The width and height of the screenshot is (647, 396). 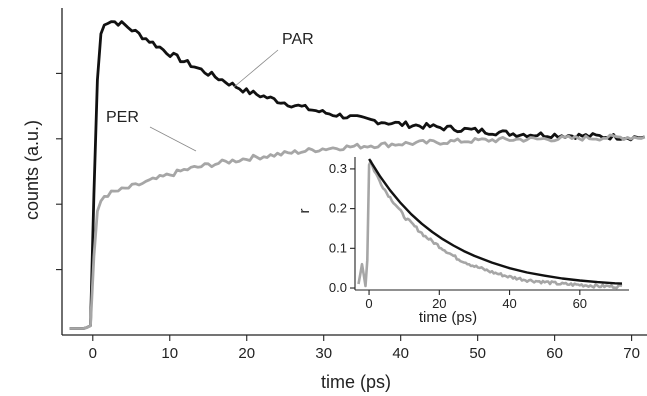 What do you see at coordinates (32, 170) in the screenshot?
I see `main-y-axis-title: counts (a.u.)` at bounding box center [32, 170].